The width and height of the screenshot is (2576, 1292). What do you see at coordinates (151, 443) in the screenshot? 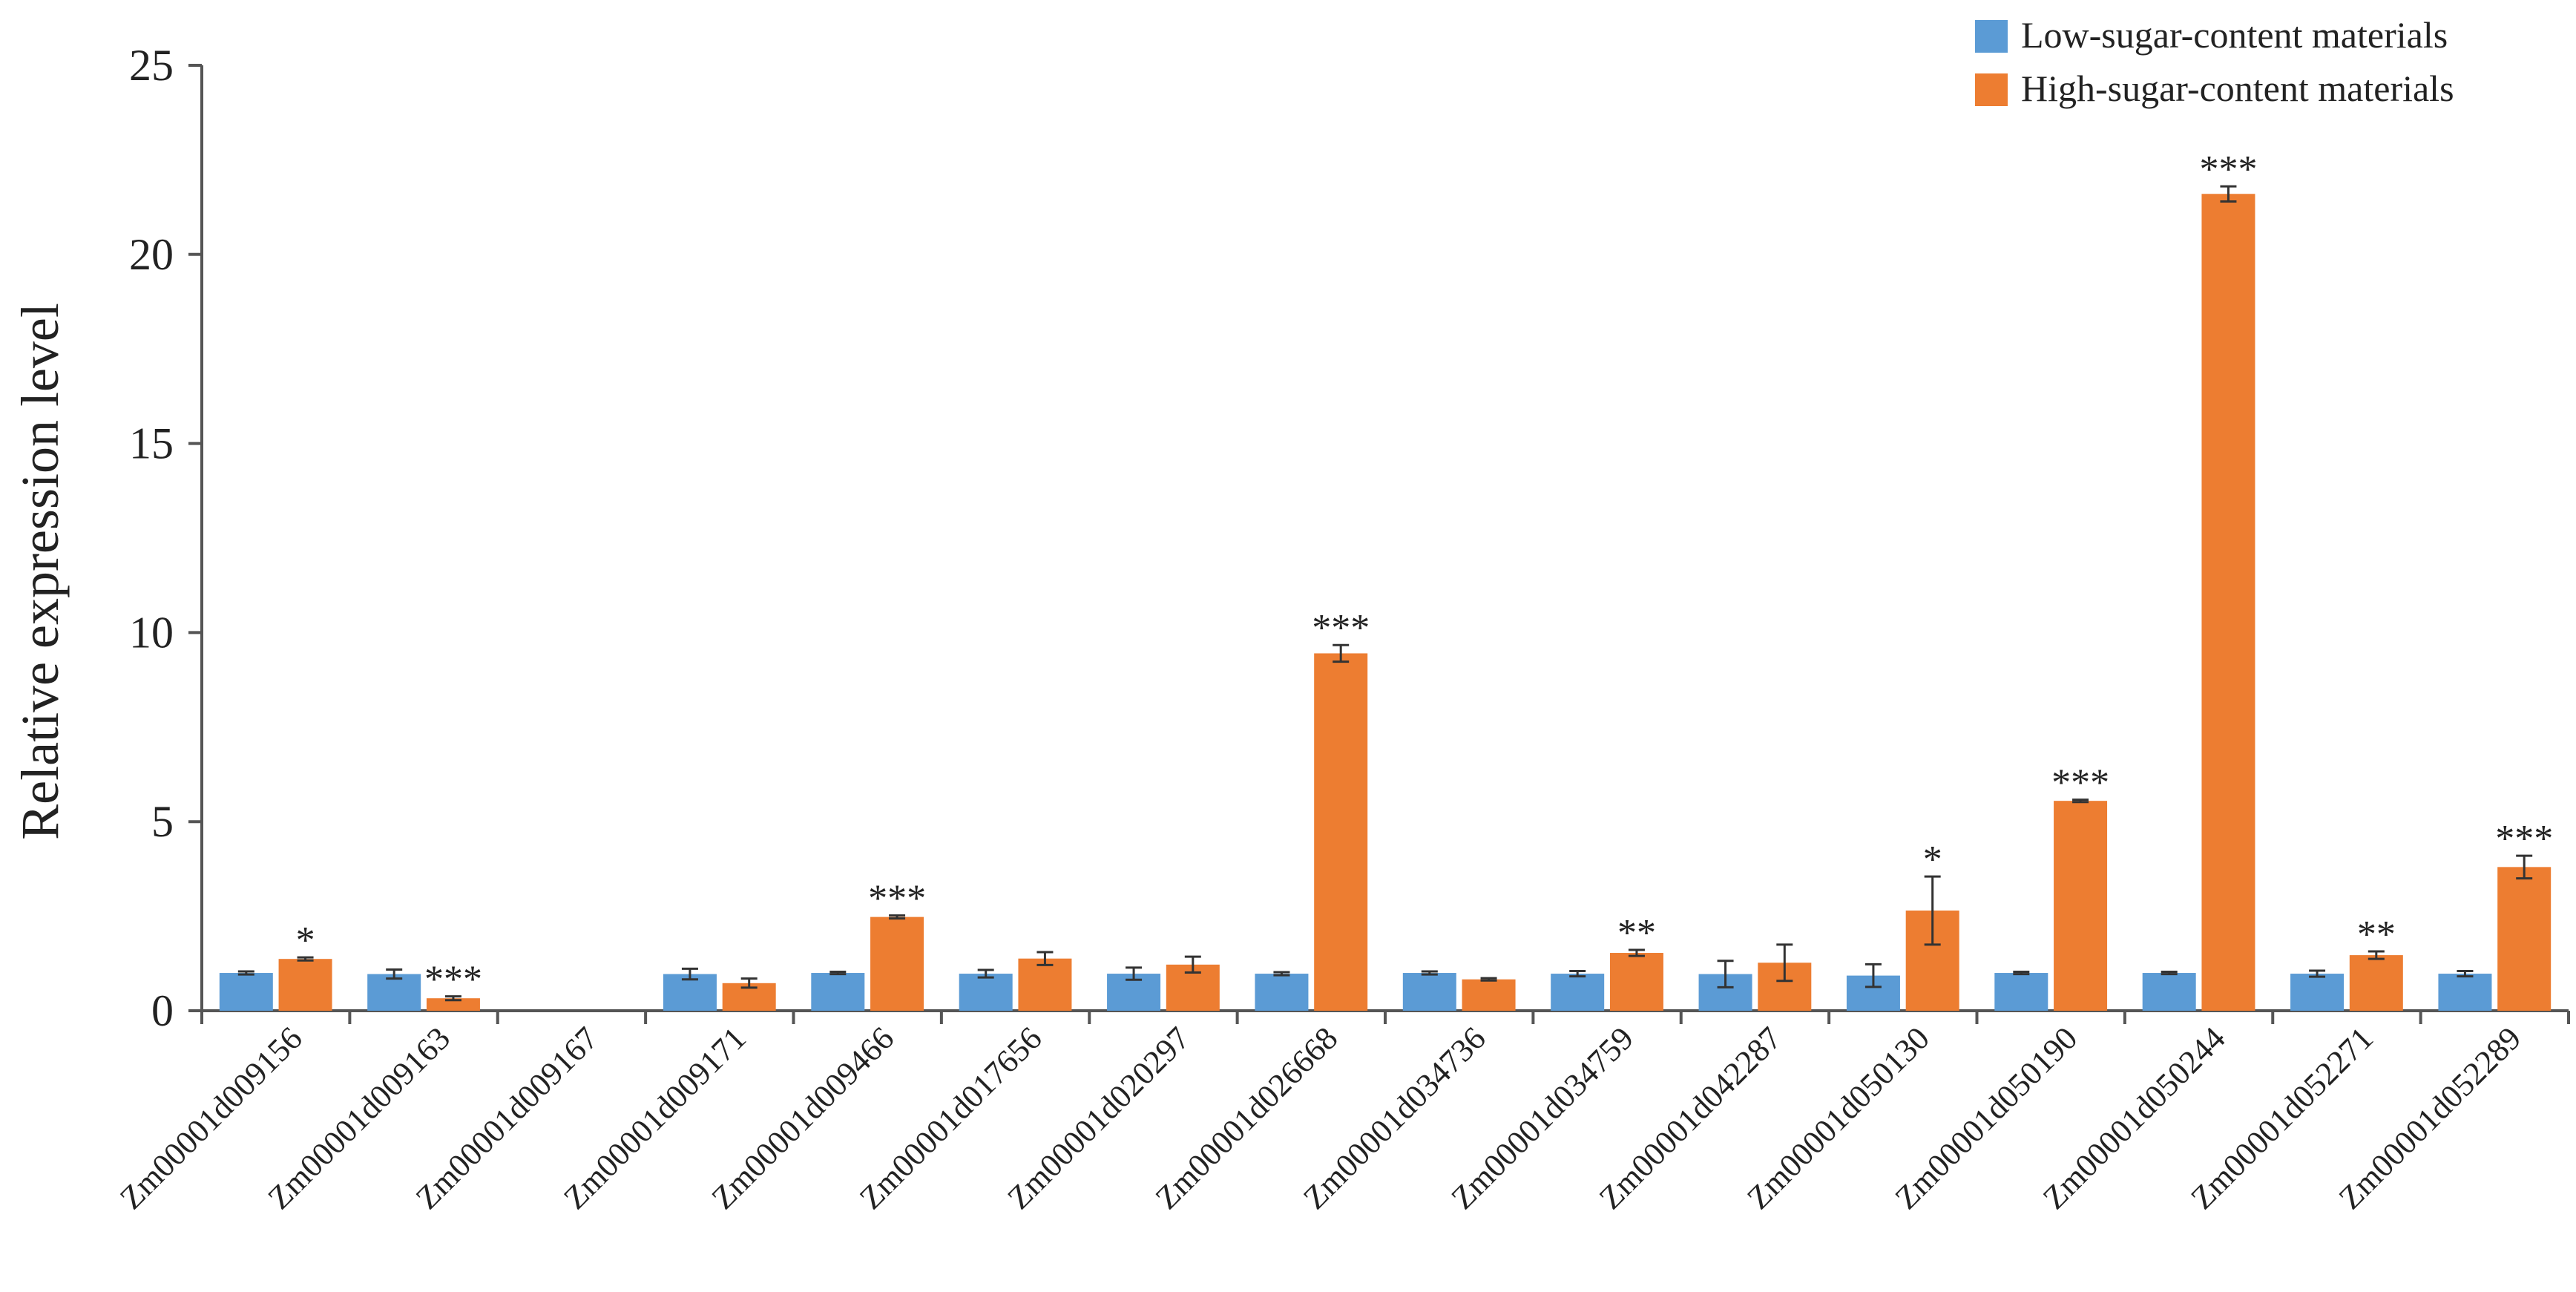
I see `y-tick-label: 15` at bounding box center [151, 443].